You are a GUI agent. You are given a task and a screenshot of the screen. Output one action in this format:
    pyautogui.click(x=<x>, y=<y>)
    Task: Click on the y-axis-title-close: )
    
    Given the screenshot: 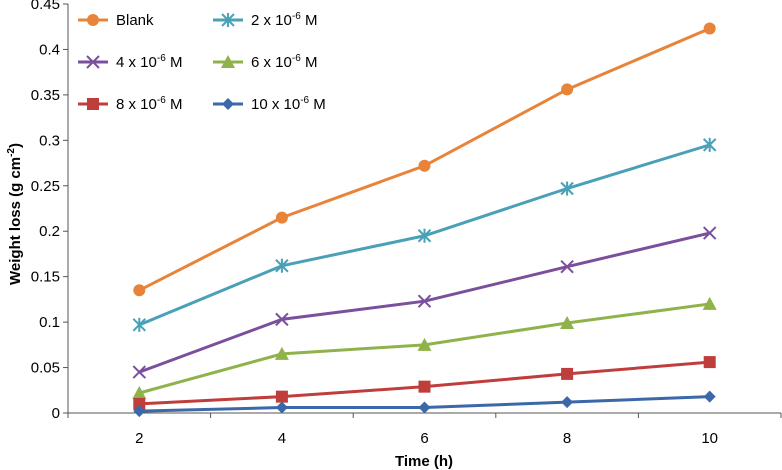 What is the action you would take?
    pyautogui.click(x=15, y=145)
    